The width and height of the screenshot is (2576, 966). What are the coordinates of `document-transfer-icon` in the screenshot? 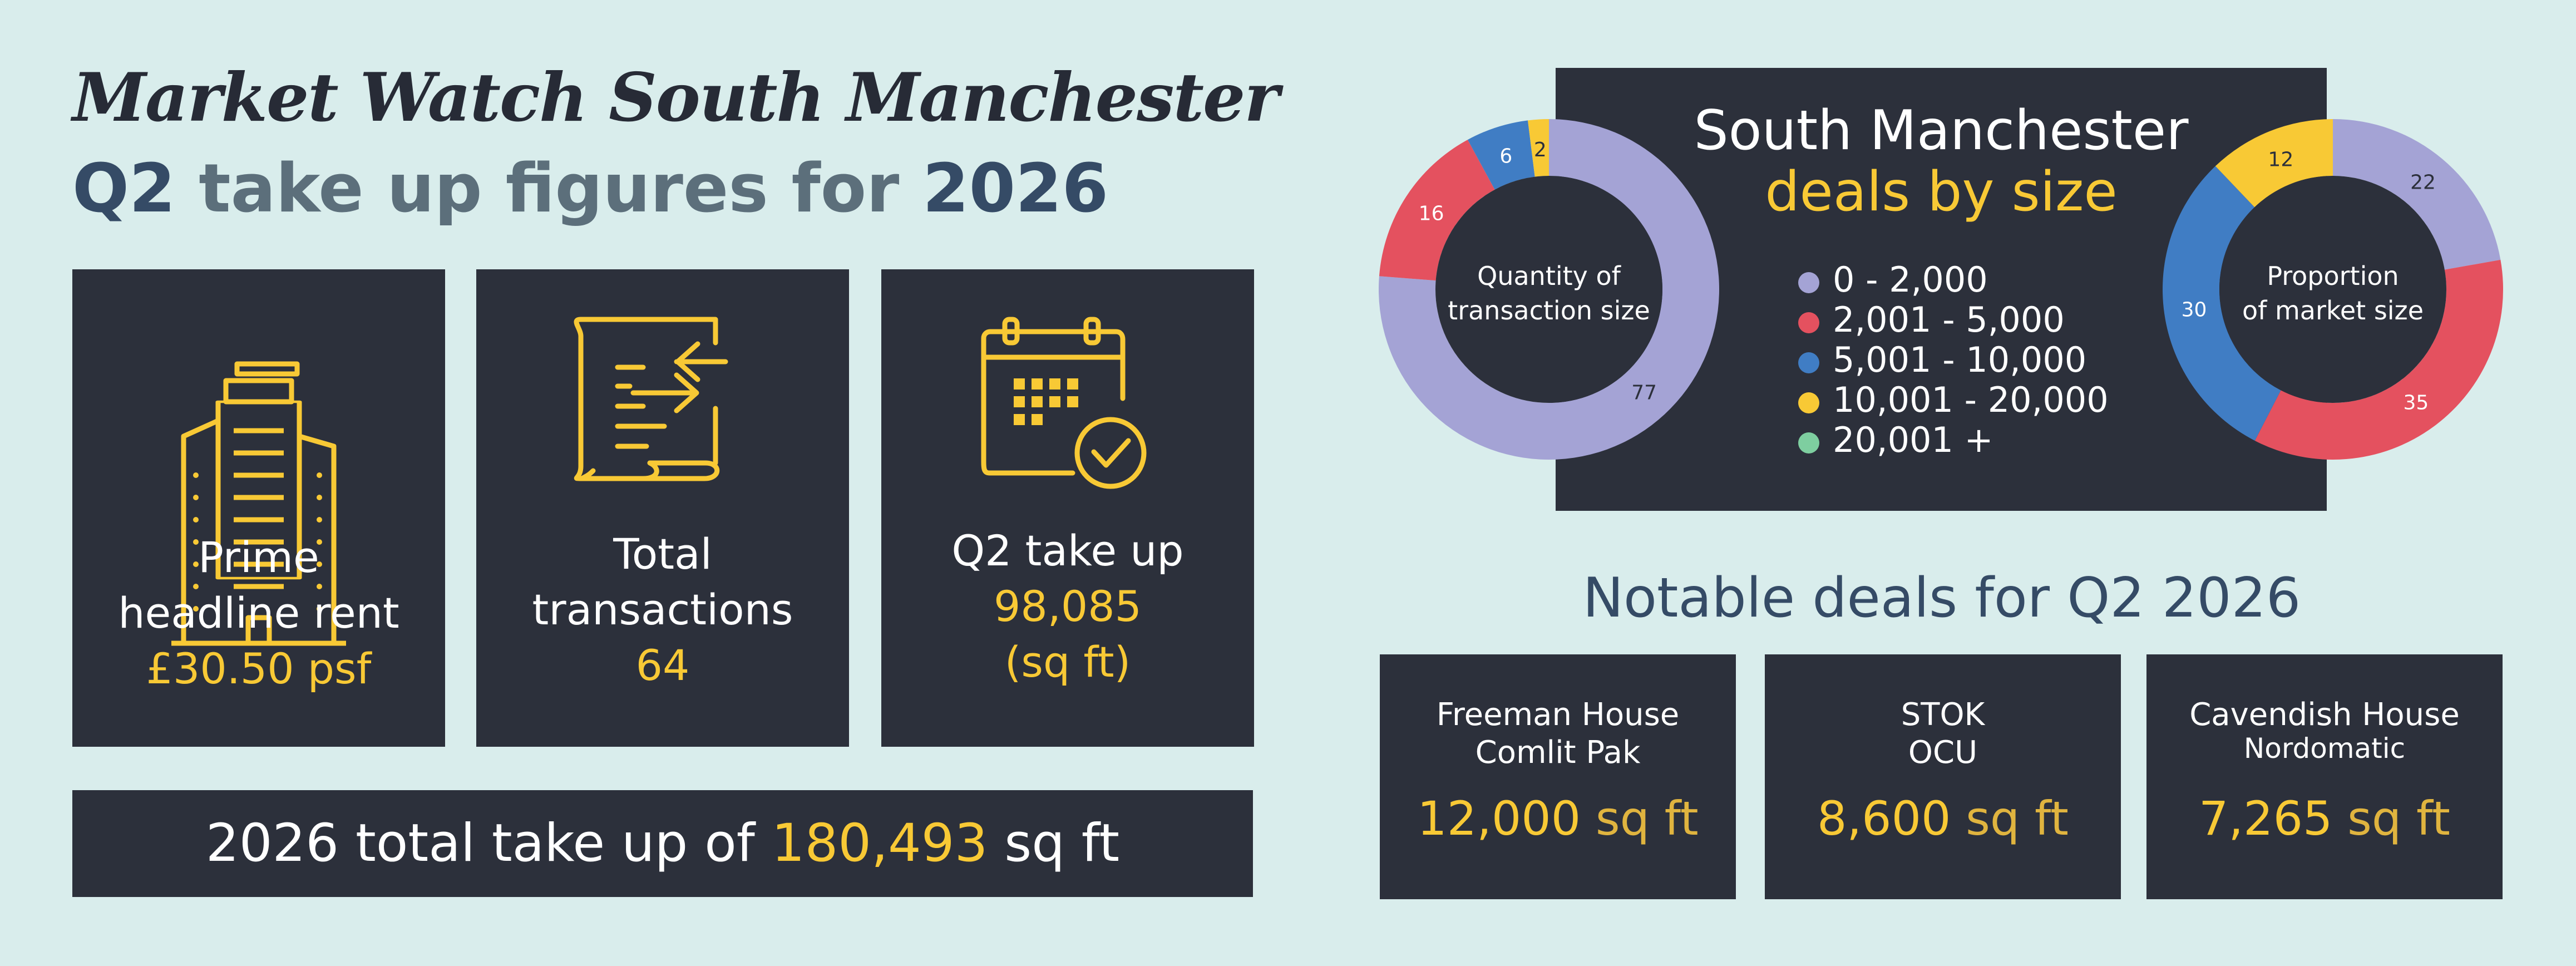 It's located at (651, 399).